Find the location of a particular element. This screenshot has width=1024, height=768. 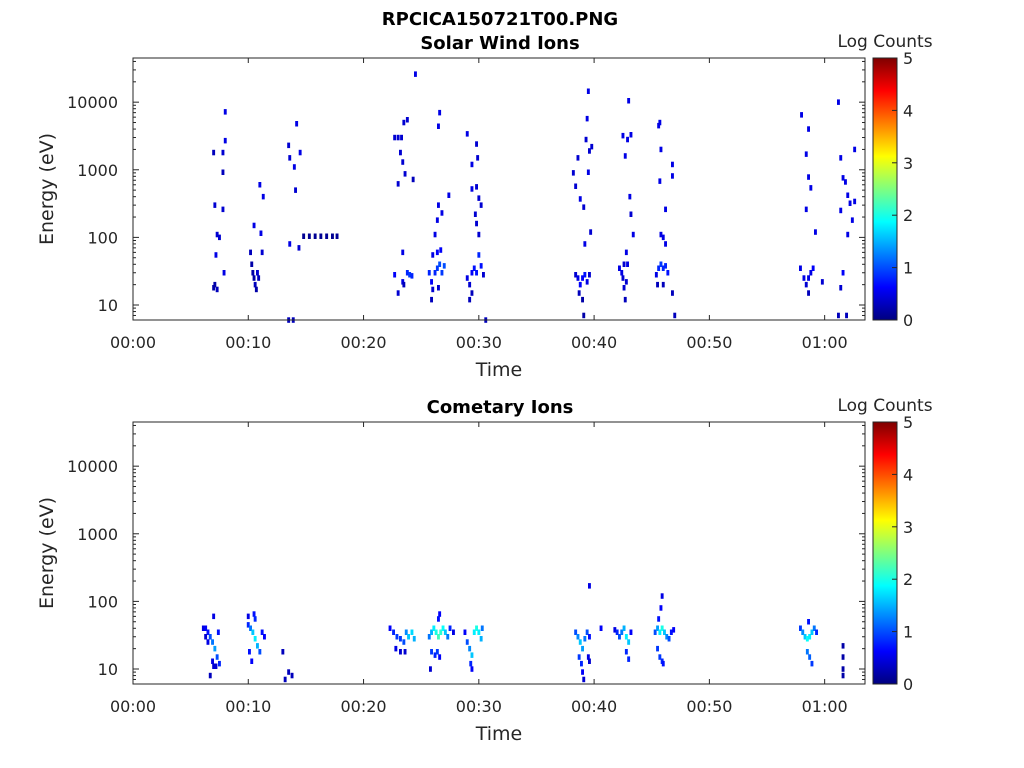

x-tick-label: 00:10 is located at coordinates (248, 342).